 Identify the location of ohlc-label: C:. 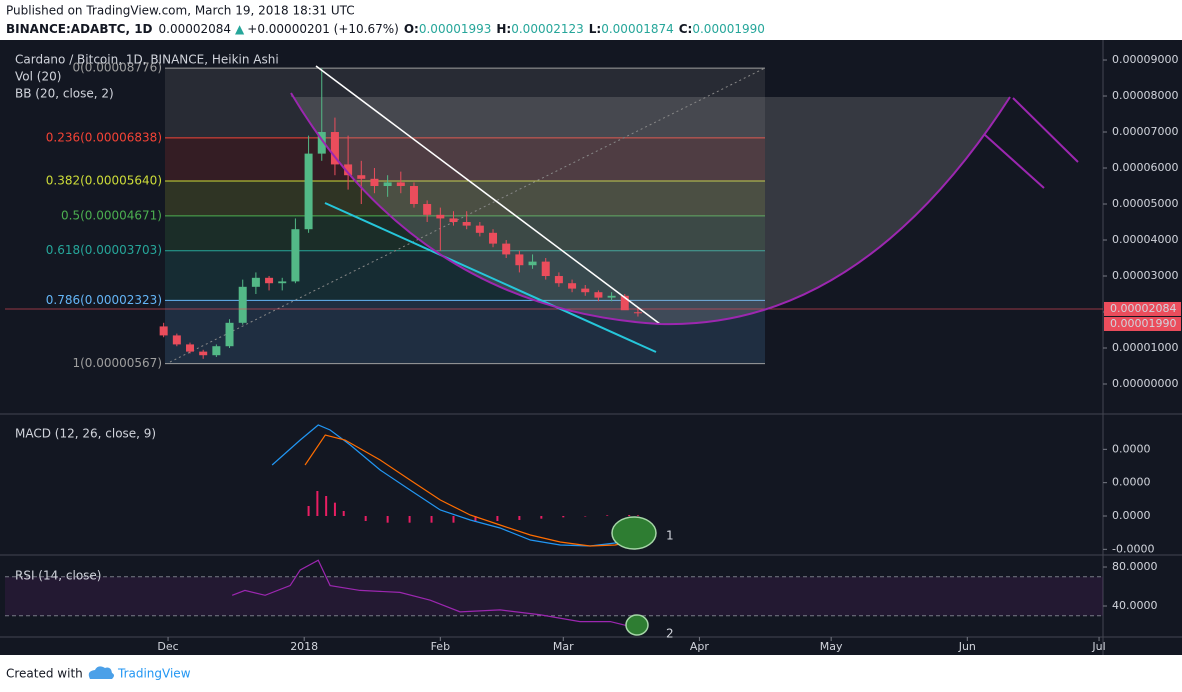
(686, 29).